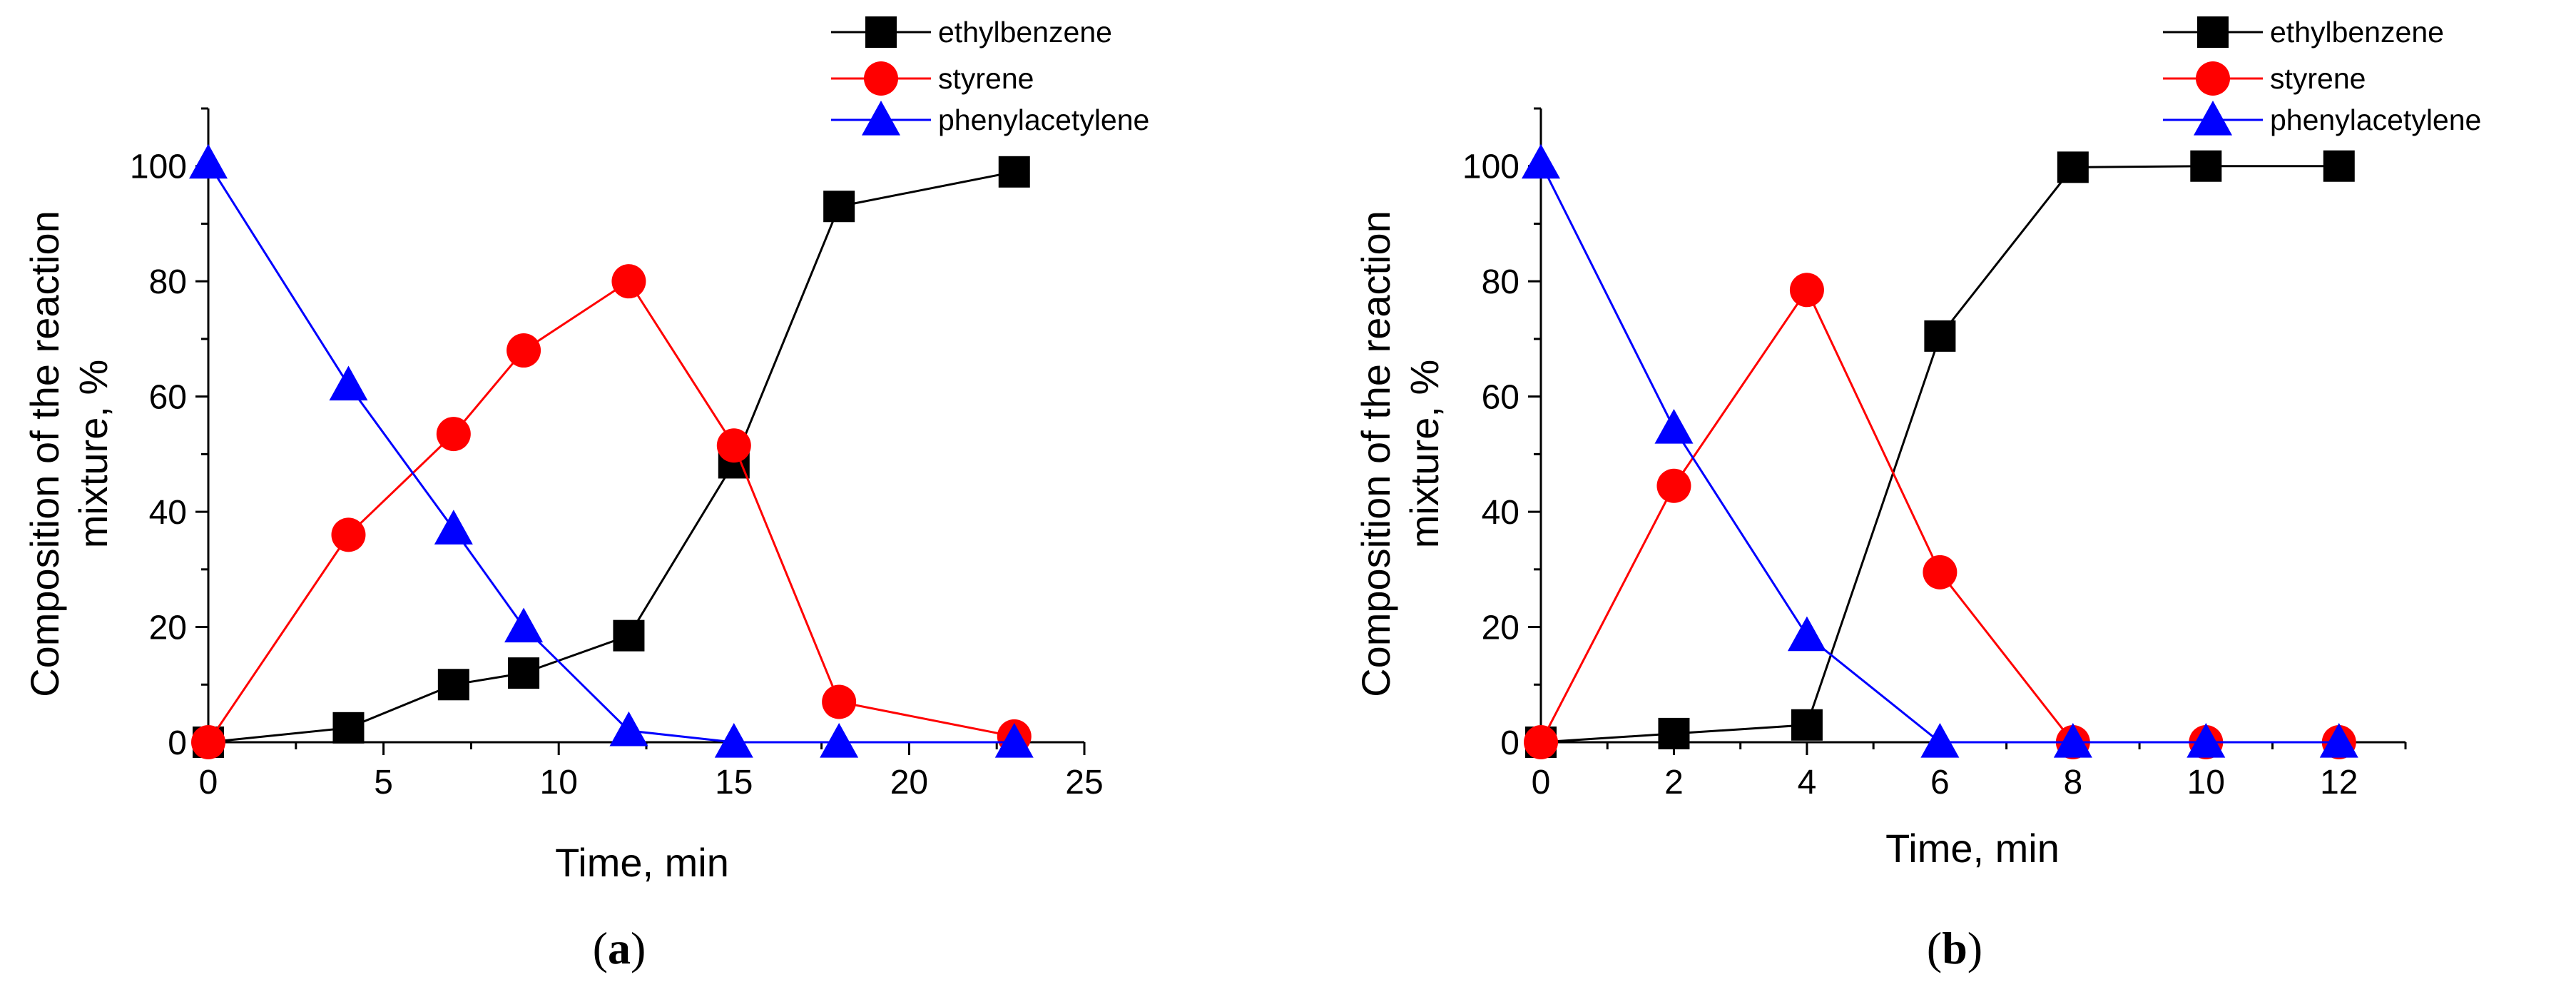 This screenshot has height=997, width=2576. What do you see at coordinates (383, 782) in the screenshot?
I see `x-tick-label: 5` at bounding box center [383, 782].